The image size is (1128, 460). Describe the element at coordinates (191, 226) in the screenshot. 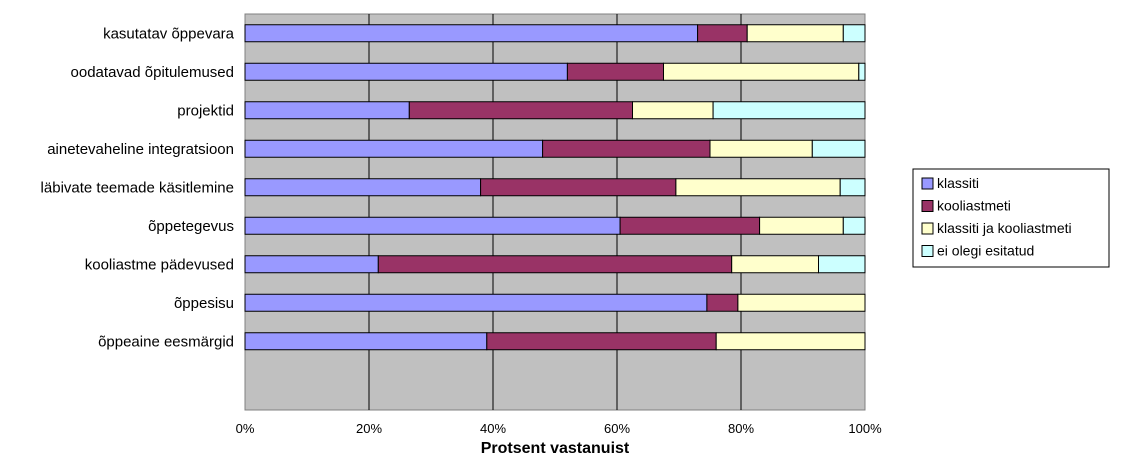

I see `category-label: õppetegevus` at that location.